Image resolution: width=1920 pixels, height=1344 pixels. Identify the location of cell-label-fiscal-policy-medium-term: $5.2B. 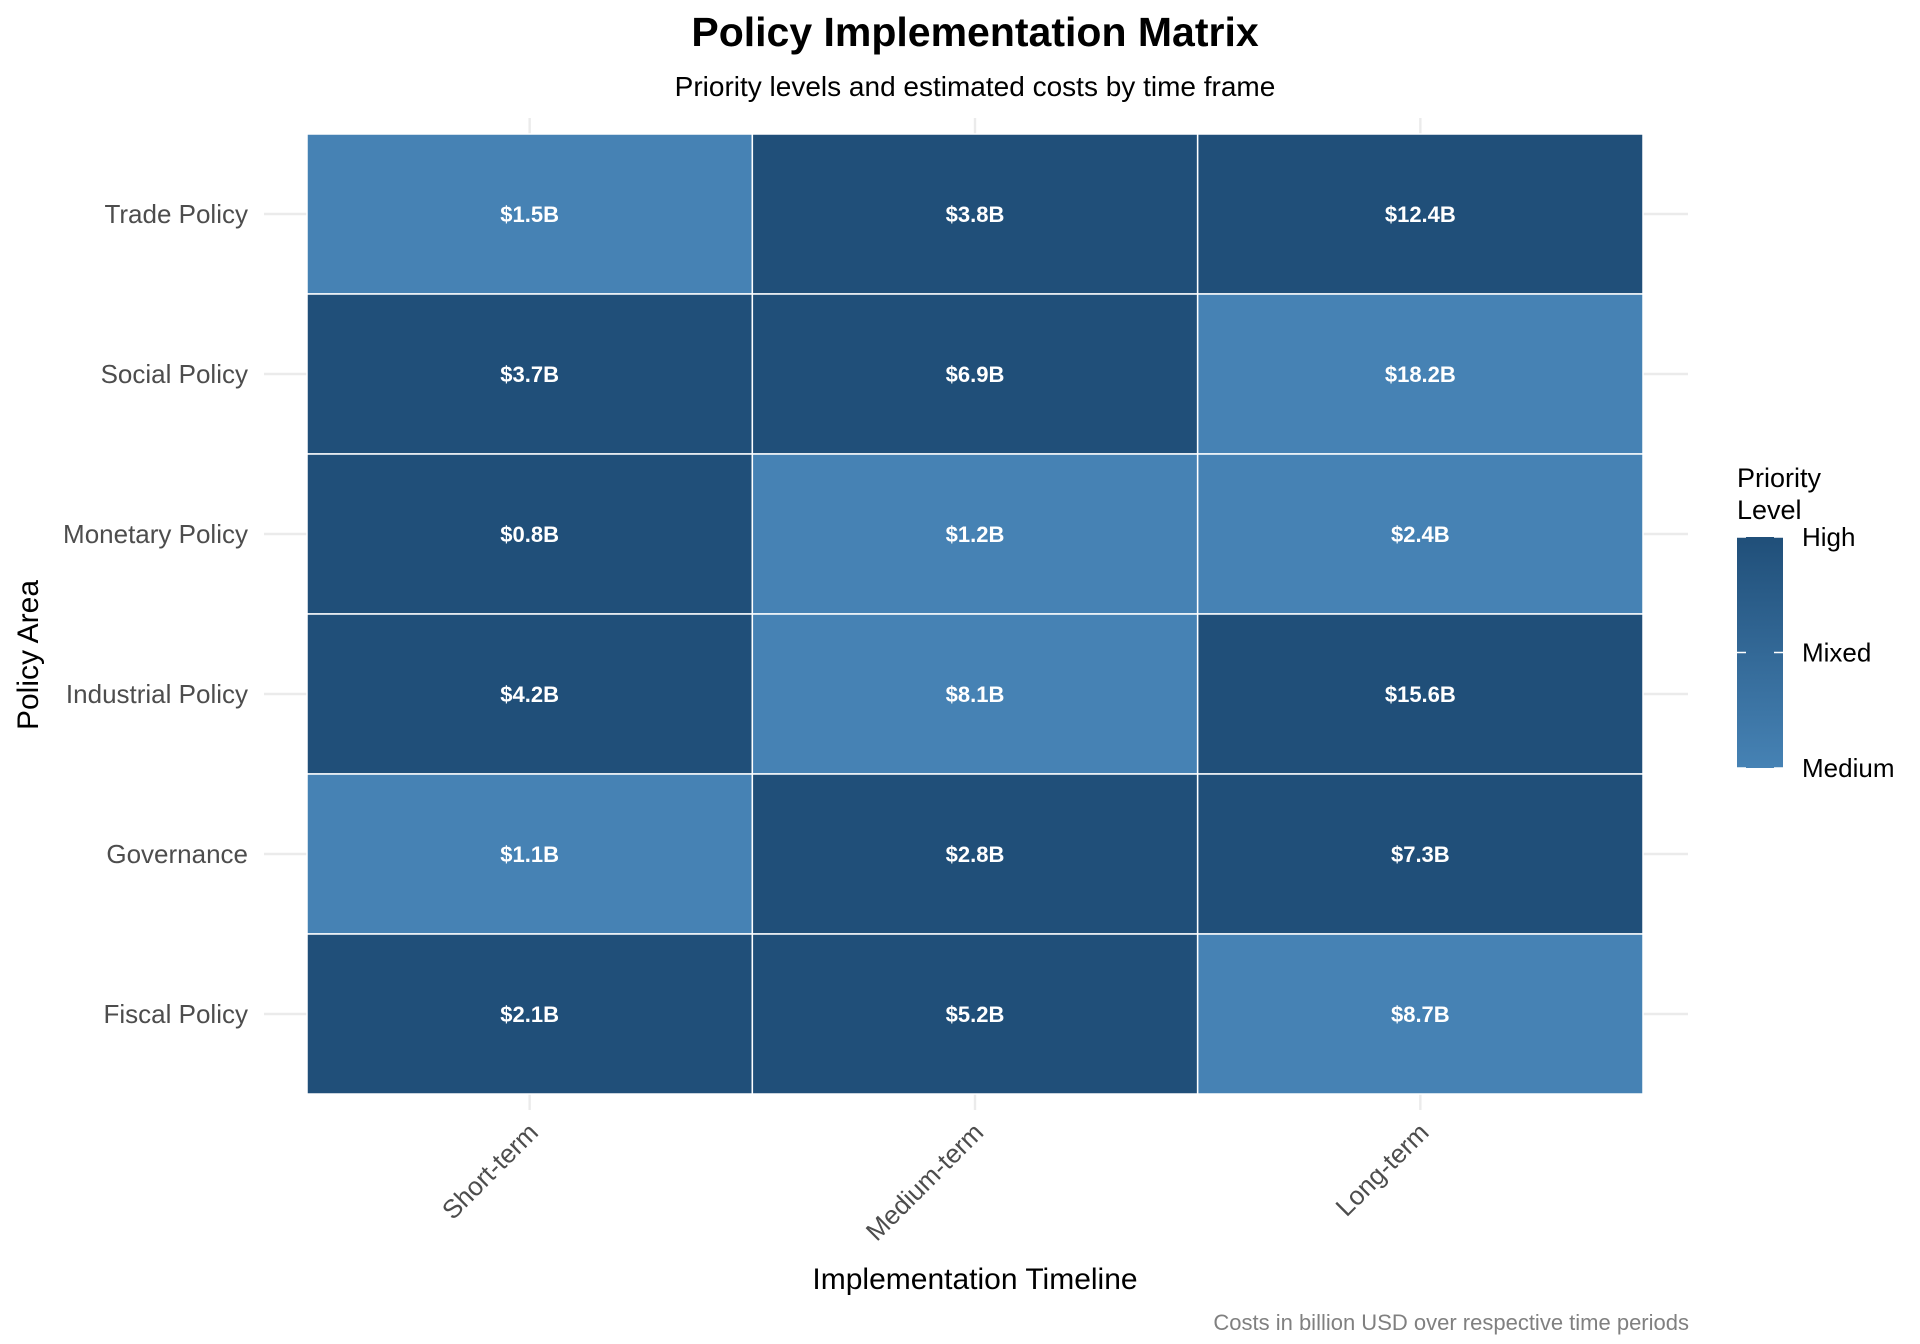
(975, 1014).